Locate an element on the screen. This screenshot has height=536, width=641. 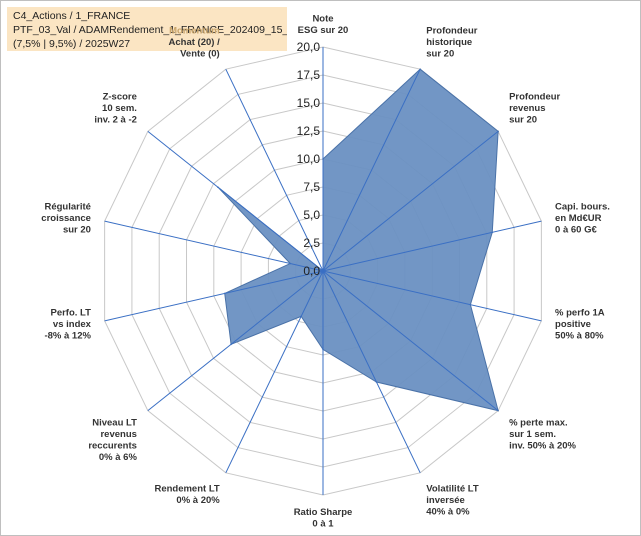
tick-labels: 0,0 2,5 5,0 7,5 10,0 12,5 15,0 17,5 20,0 is located at coordinates (309, 159).